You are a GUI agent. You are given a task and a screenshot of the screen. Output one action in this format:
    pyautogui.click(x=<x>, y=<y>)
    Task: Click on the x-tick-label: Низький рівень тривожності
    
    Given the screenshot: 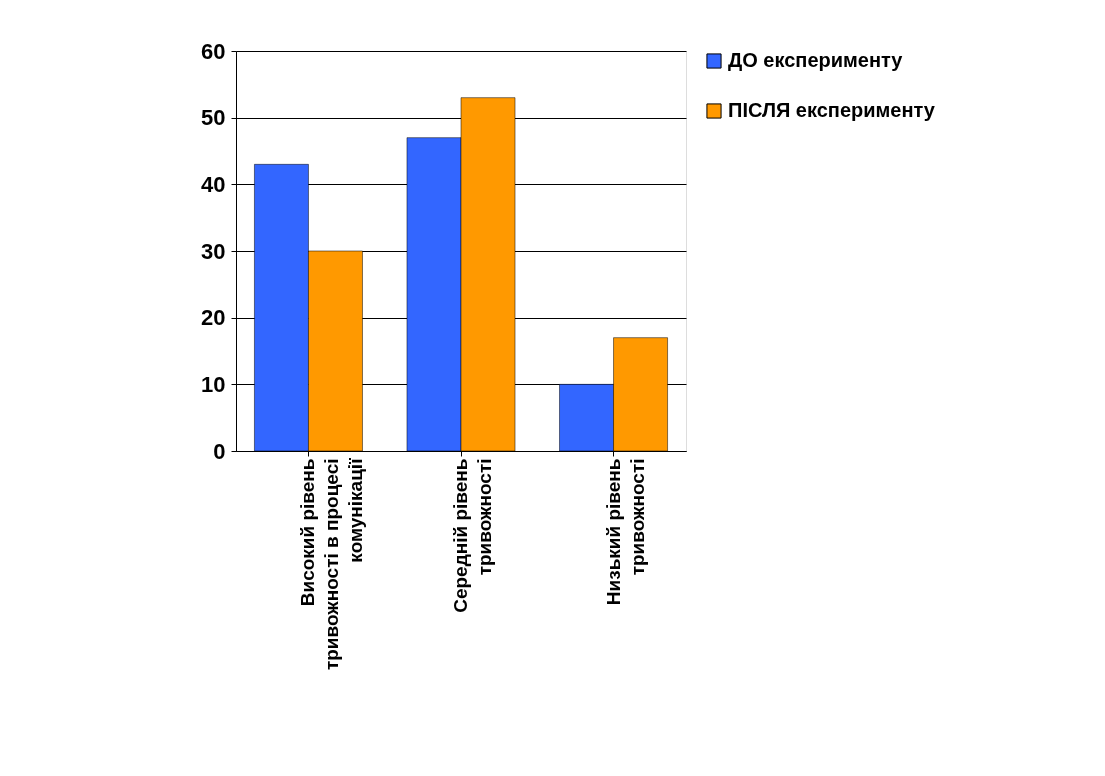 What is the action you would take?
    pyautogui.click(x=625, y=532)
    